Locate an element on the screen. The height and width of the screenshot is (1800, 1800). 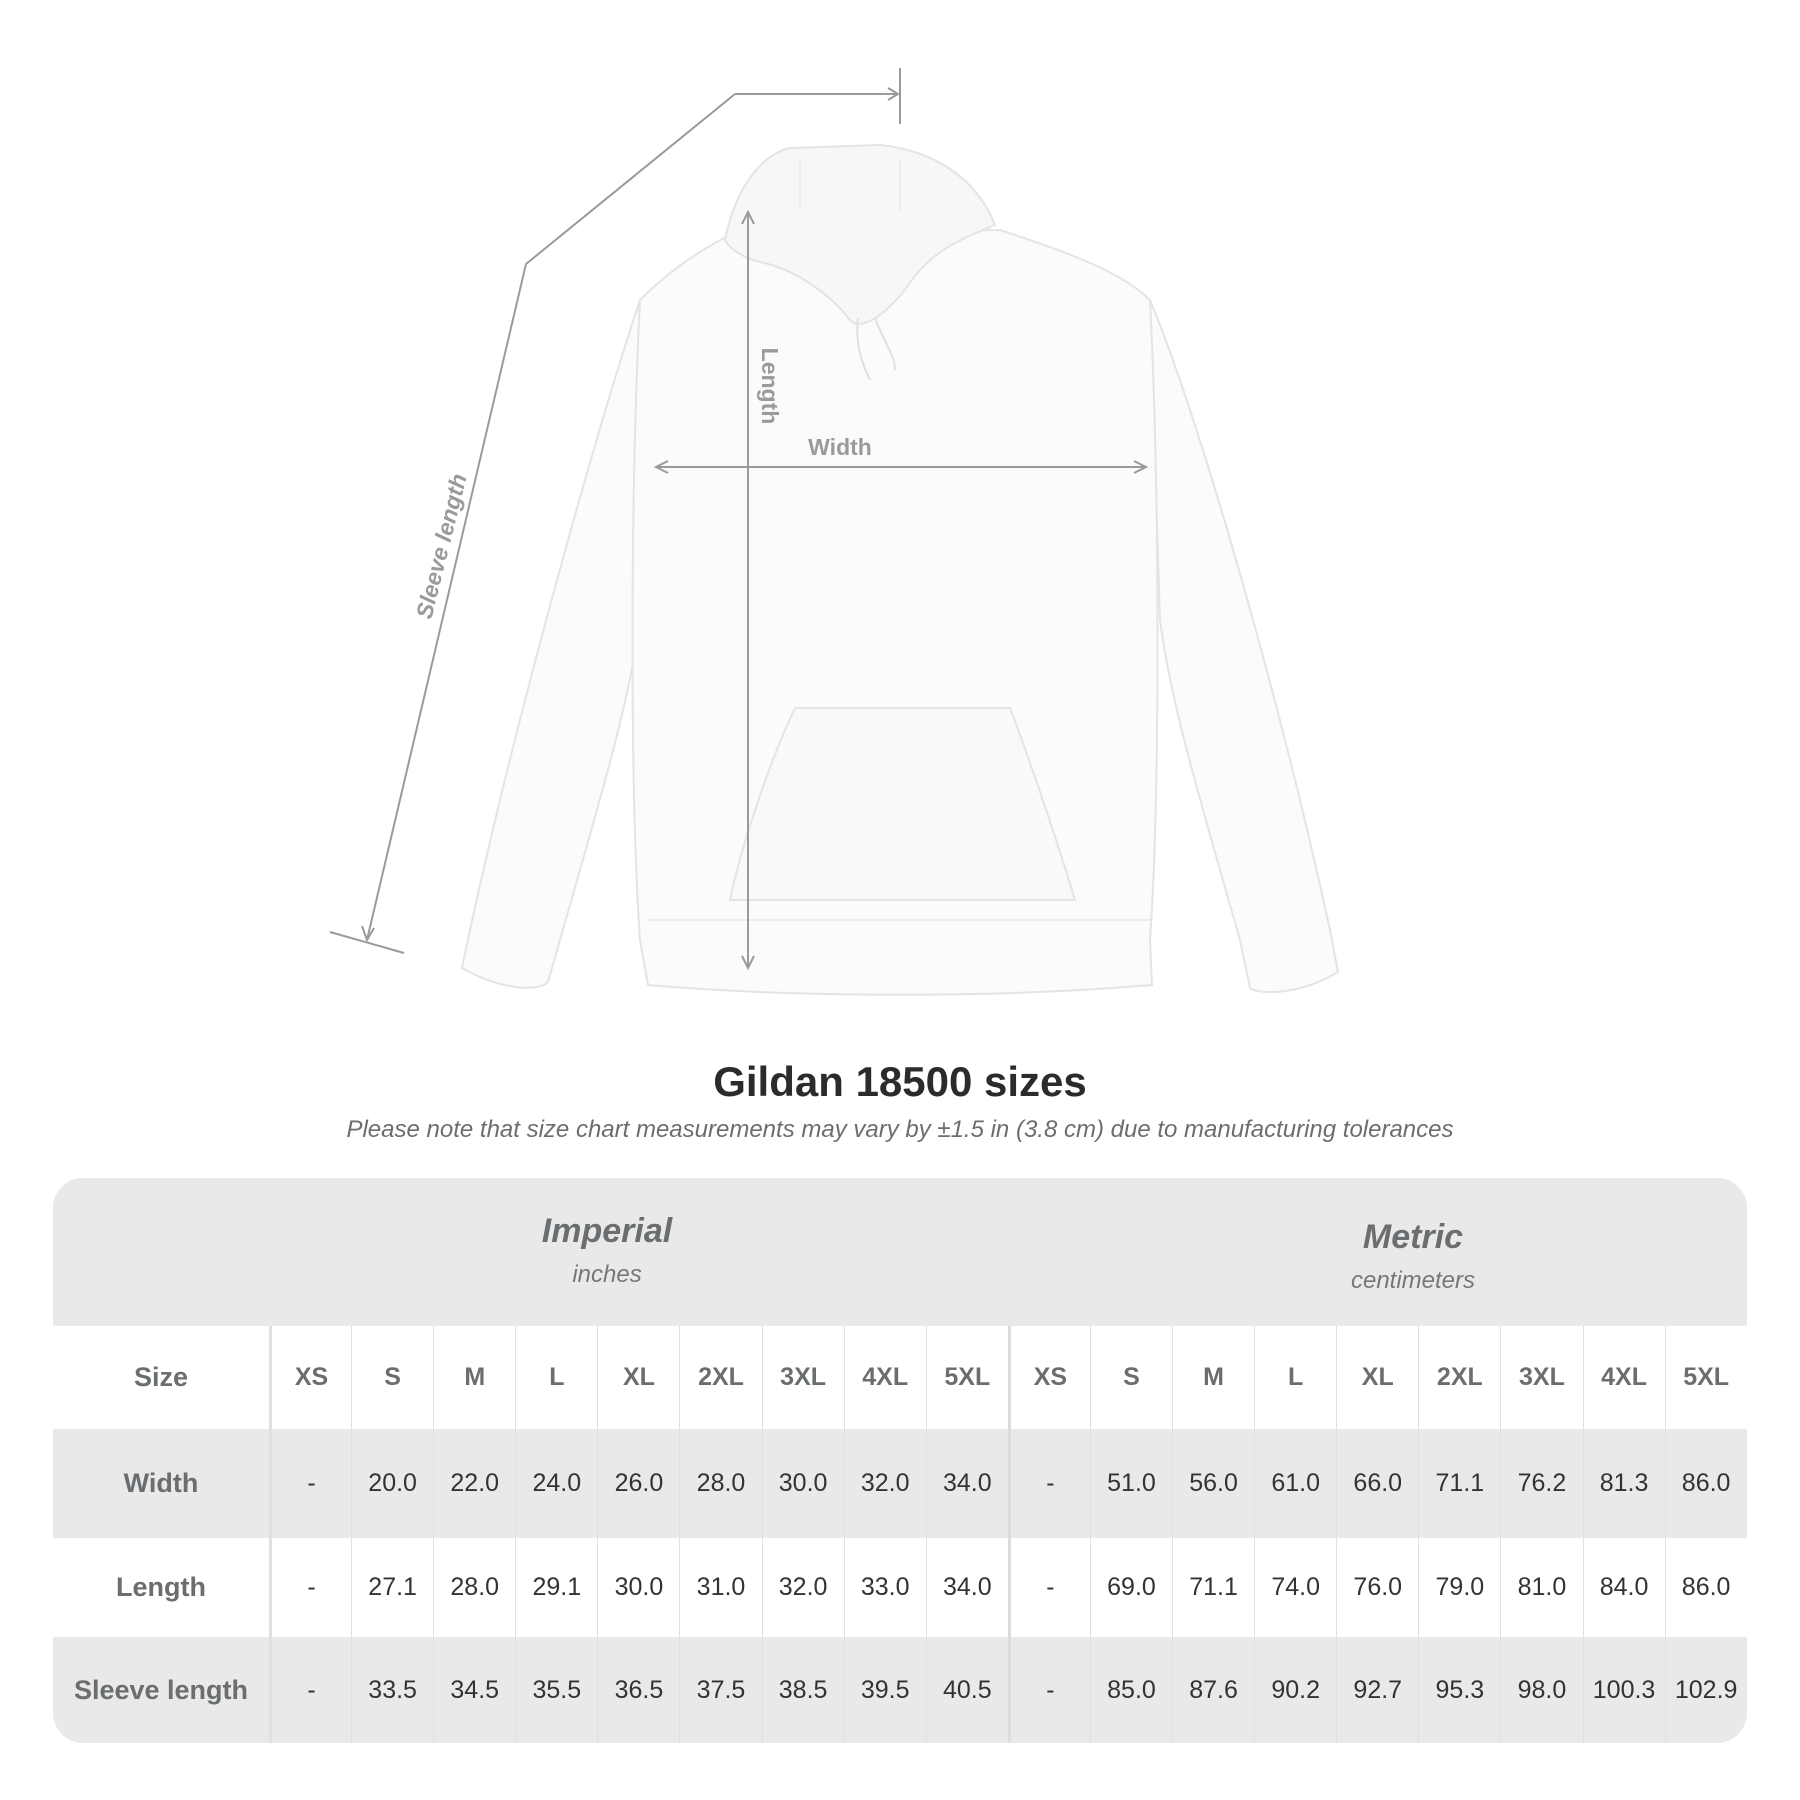
metric-value-cell: 56.0 is located at coordinates (1213, 1483).